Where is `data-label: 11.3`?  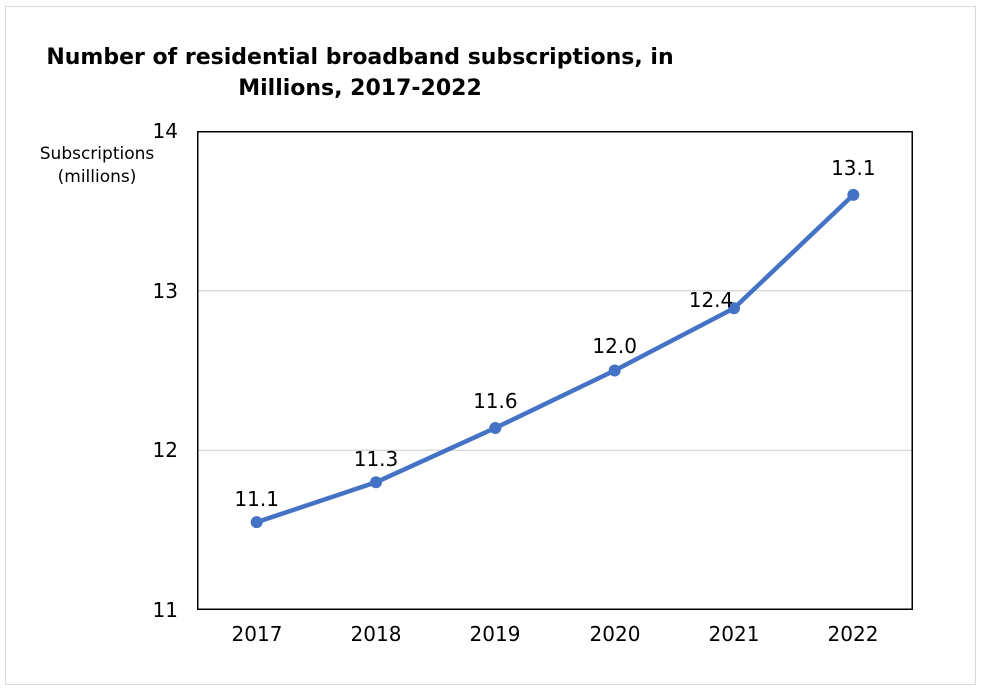 data-label: 11.3 is located at coordinates (376, 459).